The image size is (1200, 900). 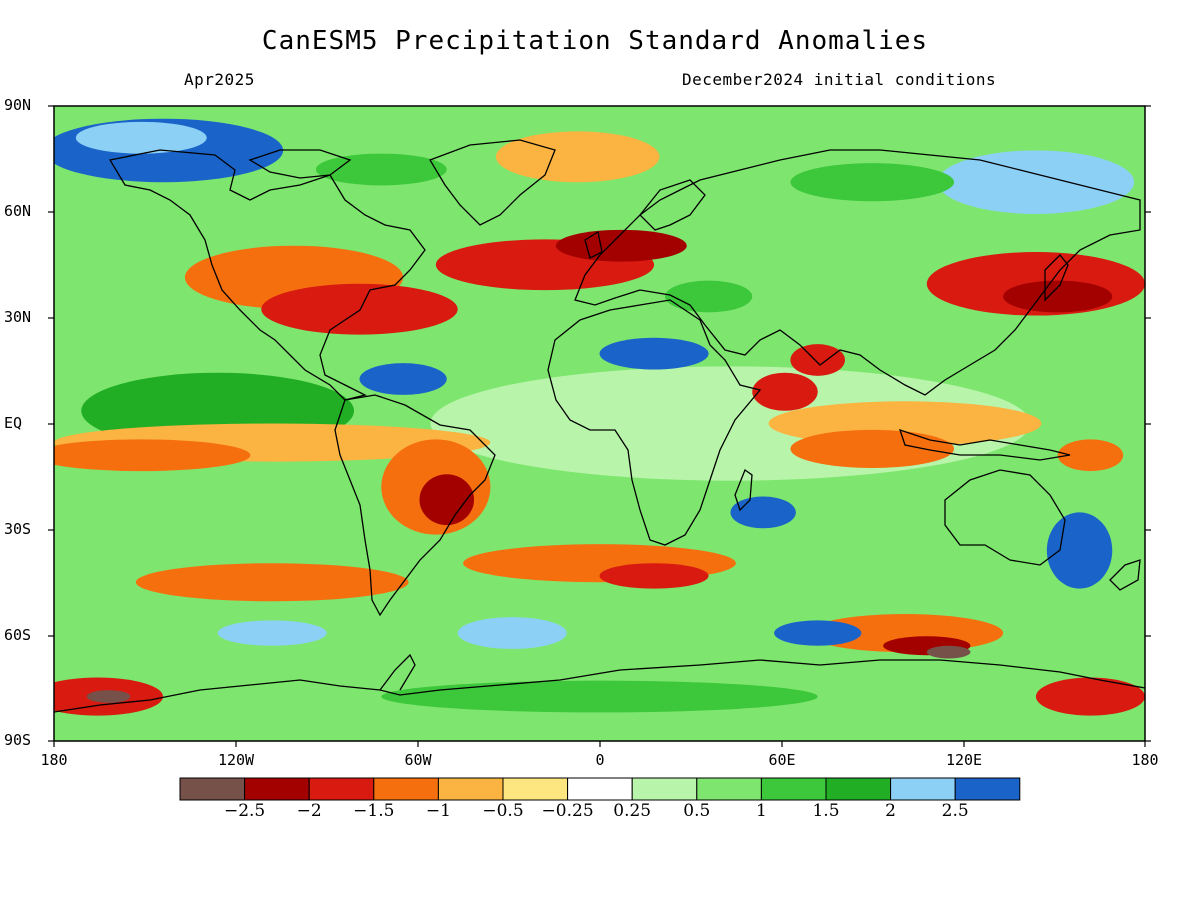 I want to click on coastline-british-isles, so click(x=593, y=244).